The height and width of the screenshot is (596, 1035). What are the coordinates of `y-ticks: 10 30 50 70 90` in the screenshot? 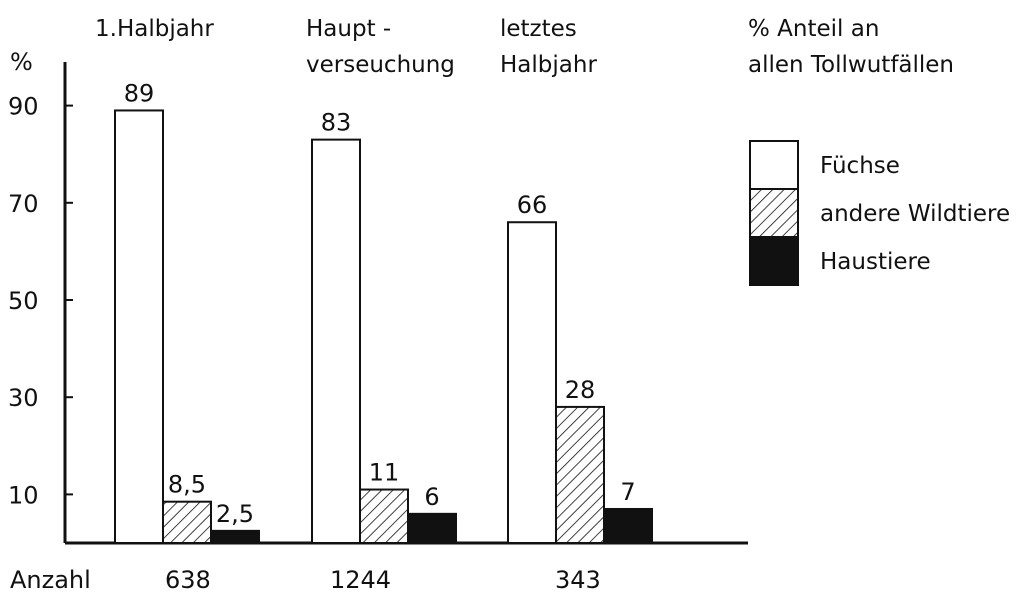 It's located at (40, 301).